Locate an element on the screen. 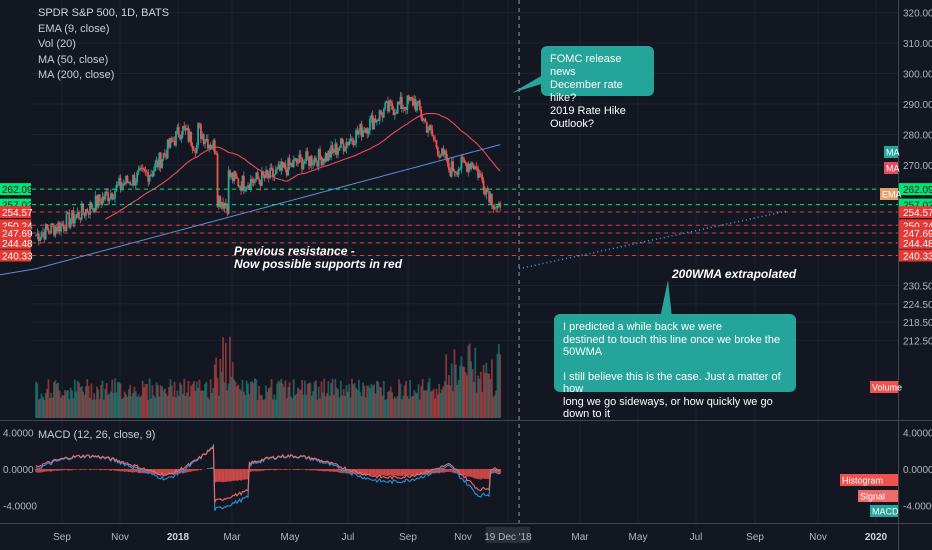  time-tick-label: 19 Dec '18 is located at coordinates (508, 537).